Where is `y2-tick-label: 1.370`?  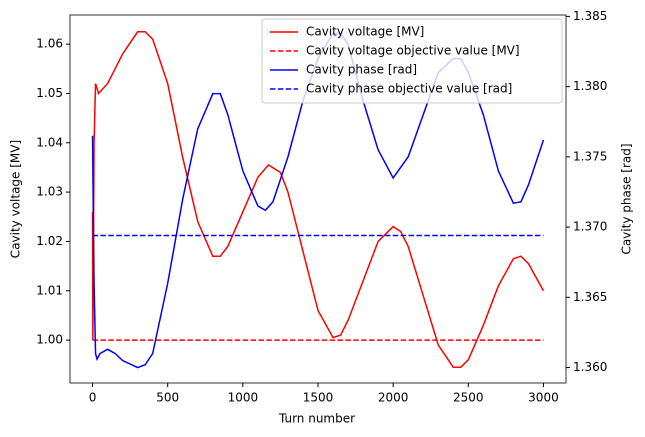
y2-tick-label: 1.370 is located at coordinates (590, 227).